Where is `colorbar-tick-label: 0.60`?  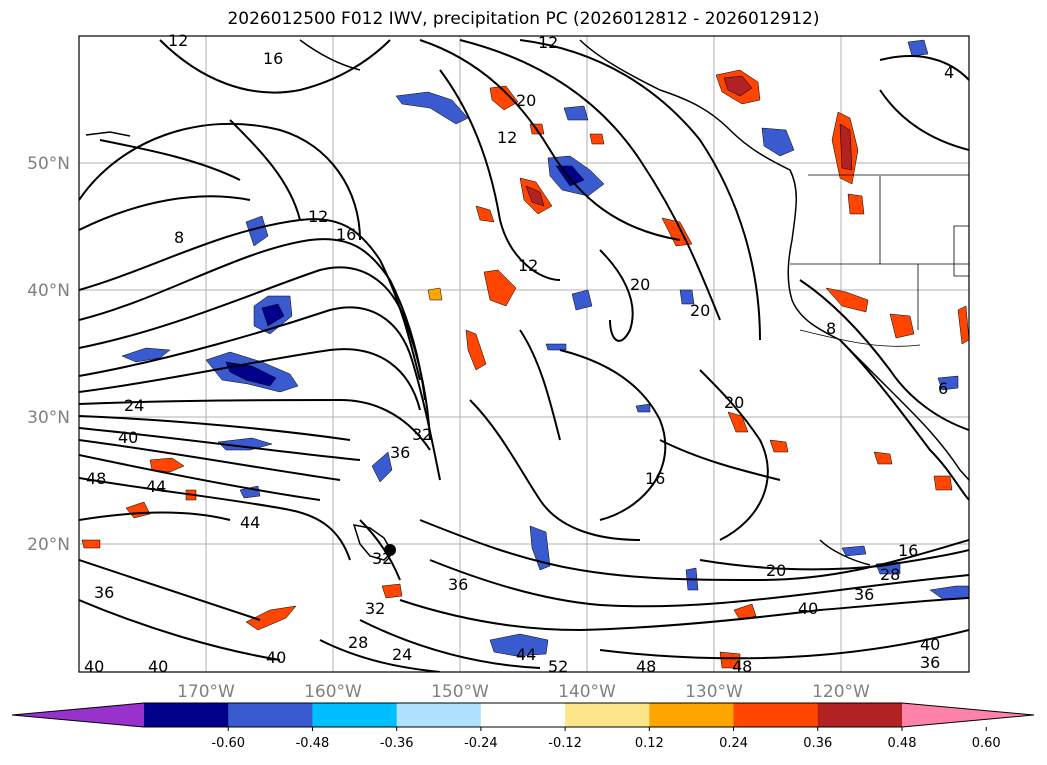
colorbar-tick-label: 0.60 is located at coordinates (986, 743).